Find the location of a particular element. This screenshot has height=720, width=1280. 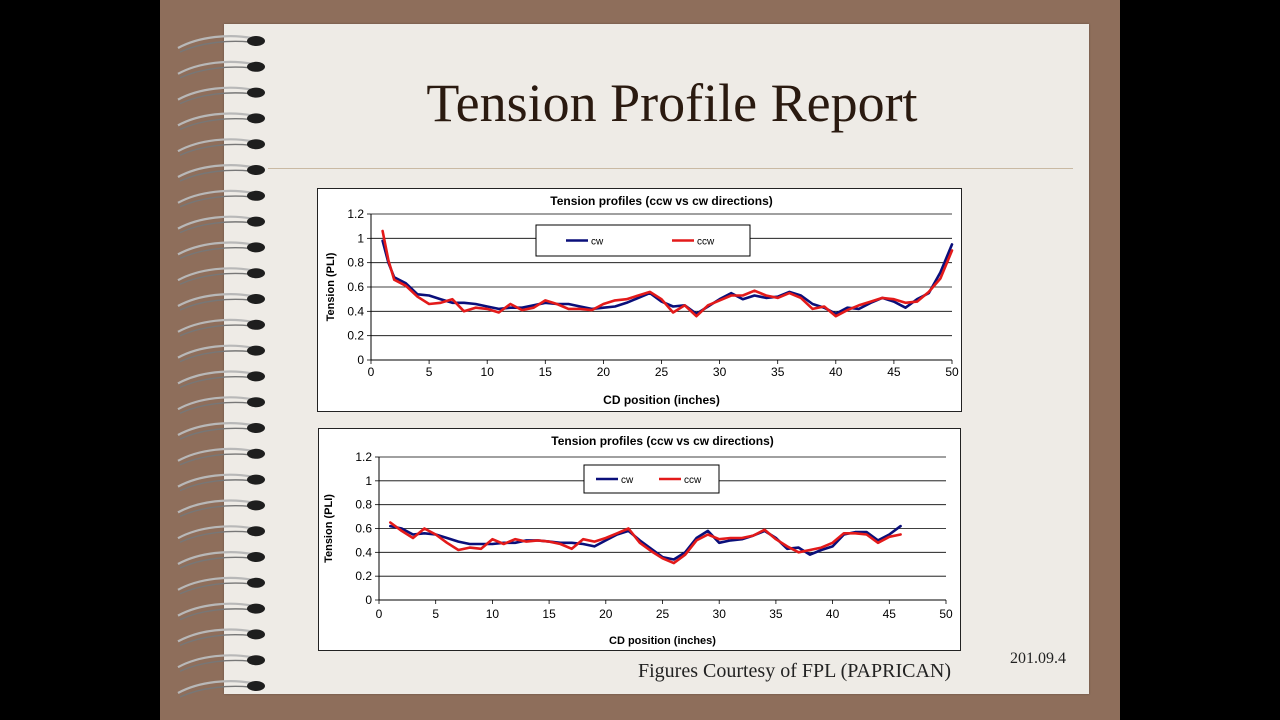

chart1-y-axis-label: Tension (PLI) is located at coordinates (331, 286).